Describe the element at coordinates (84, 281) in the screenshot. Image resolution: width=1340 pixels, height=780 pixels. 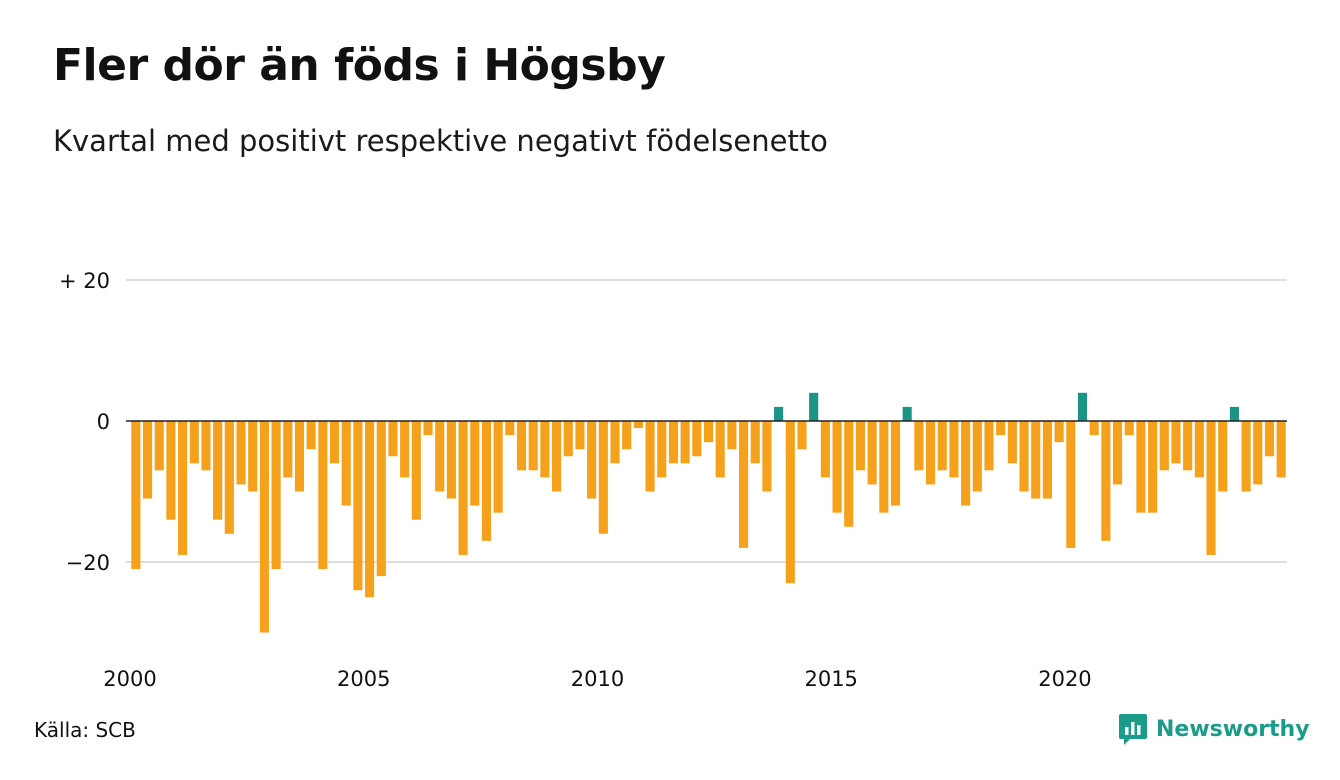
I see `y-tick-label: + 20` at that location.